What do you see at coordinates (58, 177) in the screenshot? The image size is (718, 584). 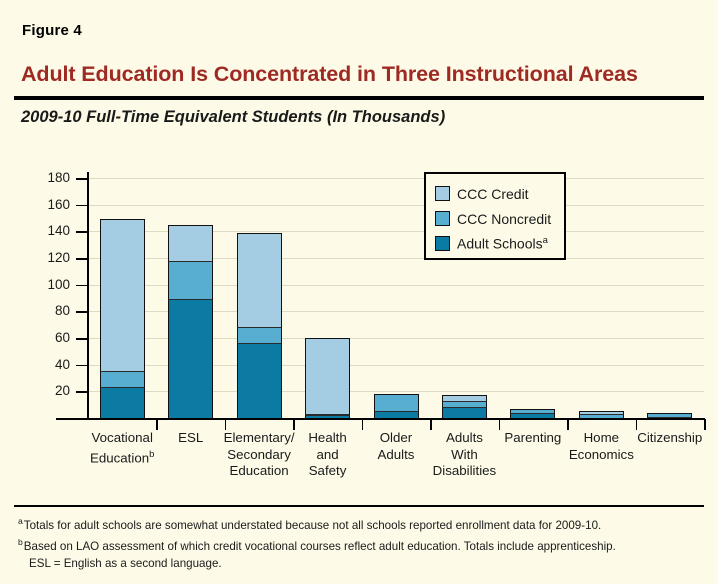 I see `y-axis-label: 180` at bounding box center [58, 177].